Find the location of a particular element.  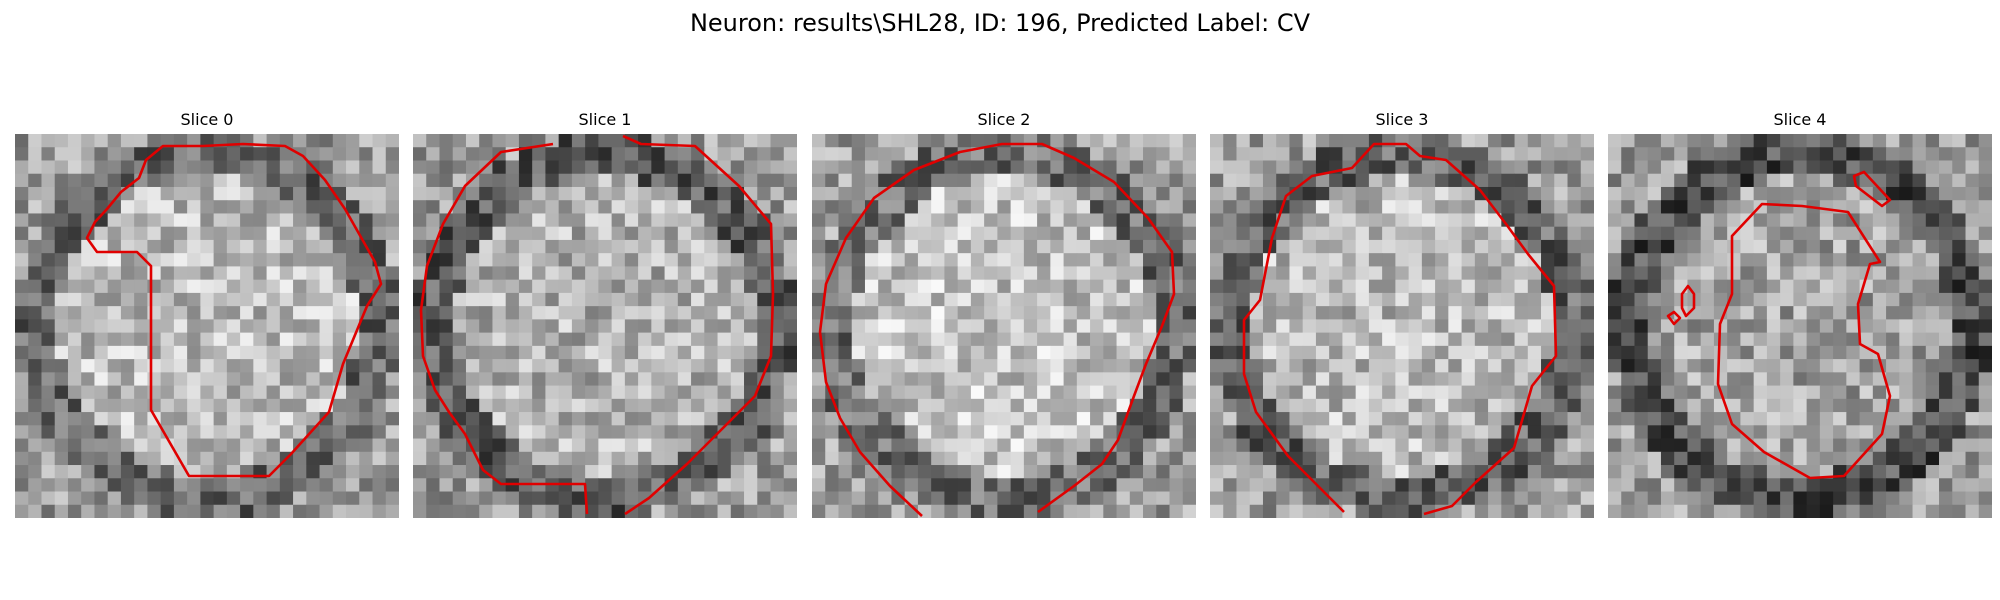

slice-panel-4: Slice 4 is located at coordinates (1800, 314).